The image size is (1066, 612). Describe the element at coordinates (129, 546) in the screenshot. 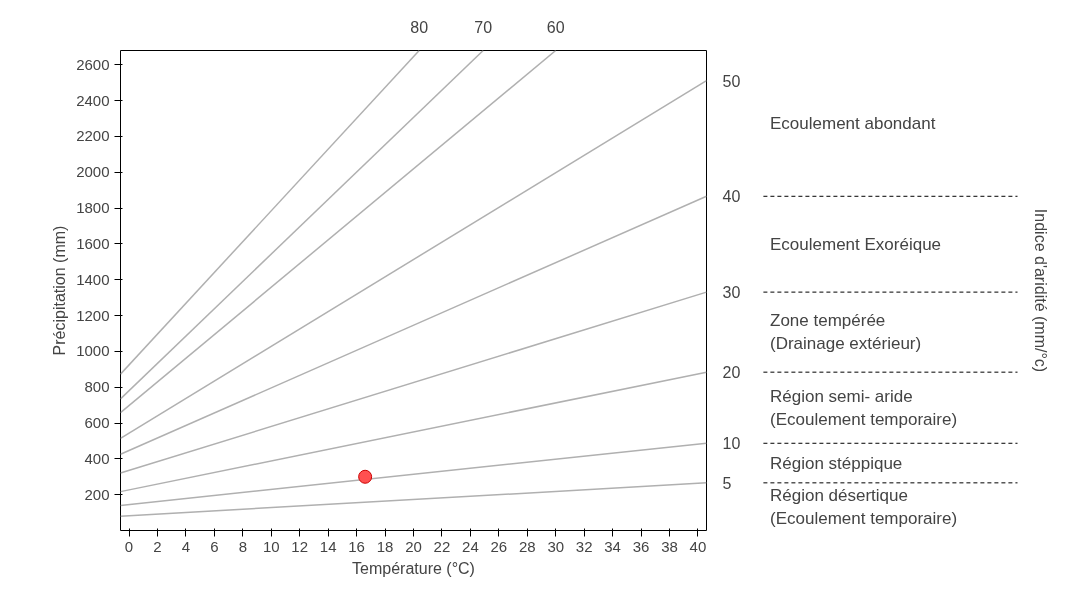

I see `x-tick-label: 0` at that location.